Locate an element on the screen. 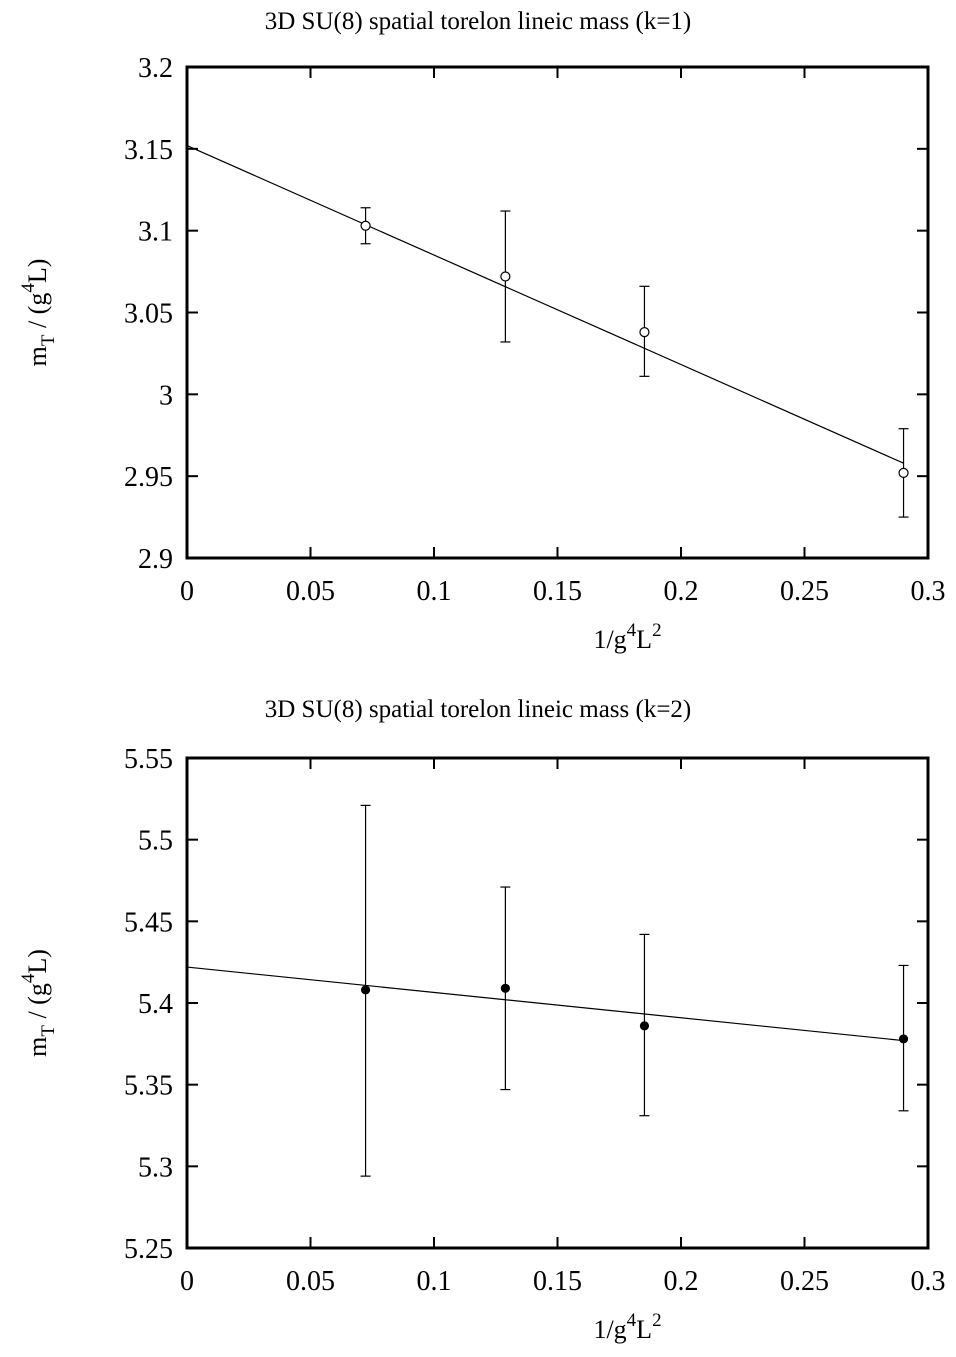 The image size is (956, 1357). y-tick-label: 2.9 is located at coordinates (155, 559).